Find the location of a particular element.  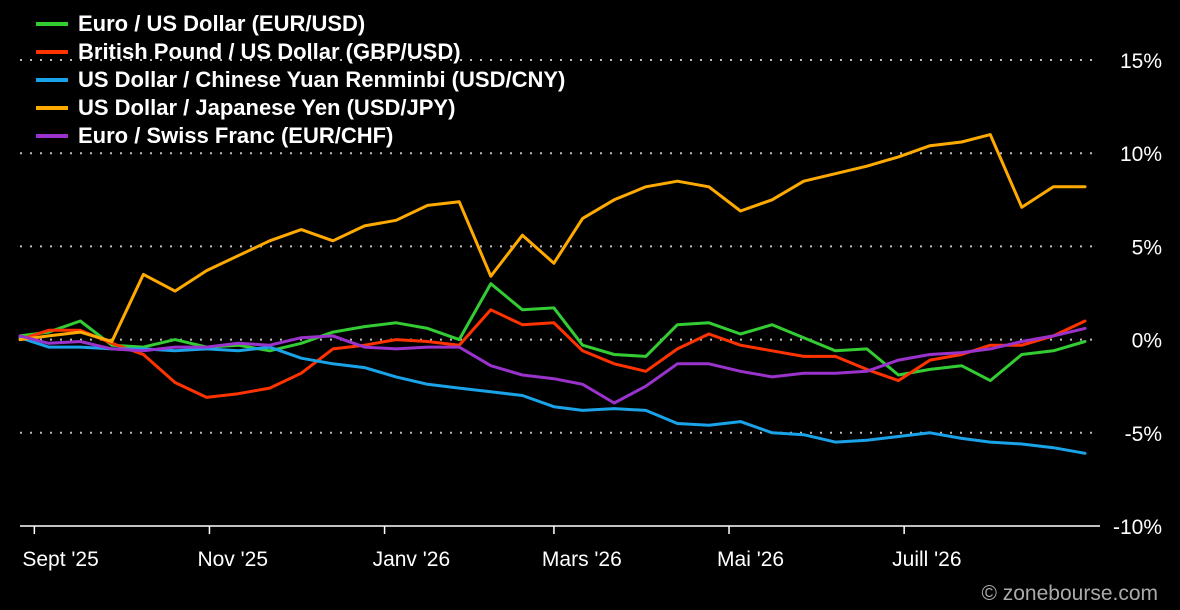

y-axis: 15% 10% 5% 0% -5% -10% is located at coordinates (1137, 294).